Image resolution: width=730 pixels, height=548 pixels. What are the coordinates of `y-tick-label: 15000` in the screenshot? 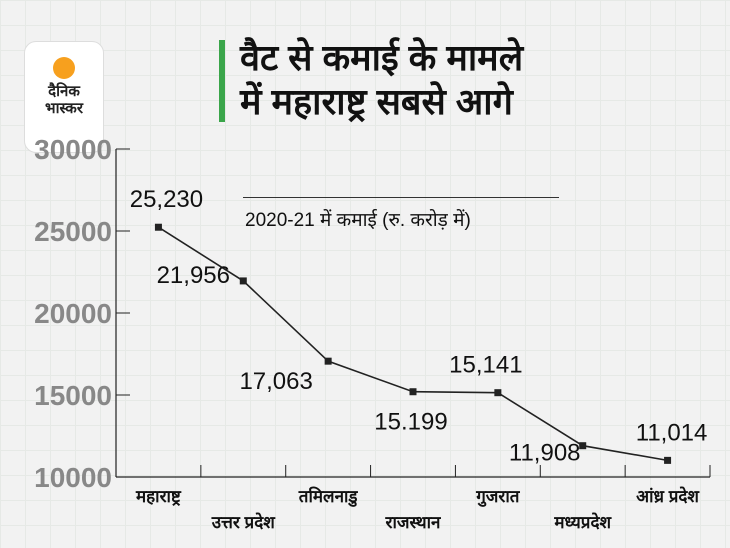 It's located at (73, 395).